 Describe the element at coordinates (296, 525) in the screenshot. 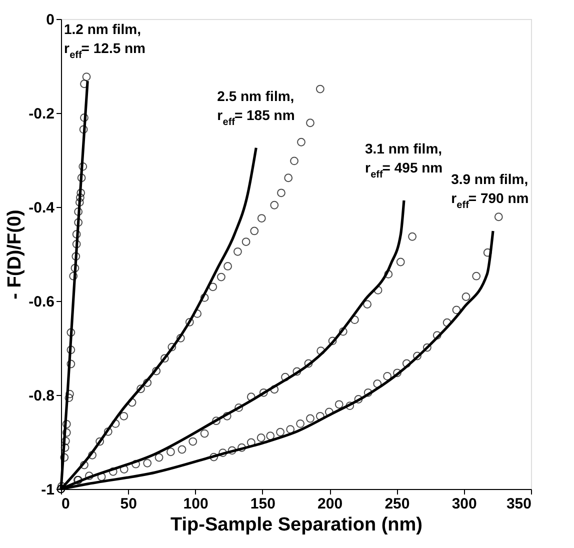

I see `x-axis-title: Tip-Sample Separation (nm)` at that location.